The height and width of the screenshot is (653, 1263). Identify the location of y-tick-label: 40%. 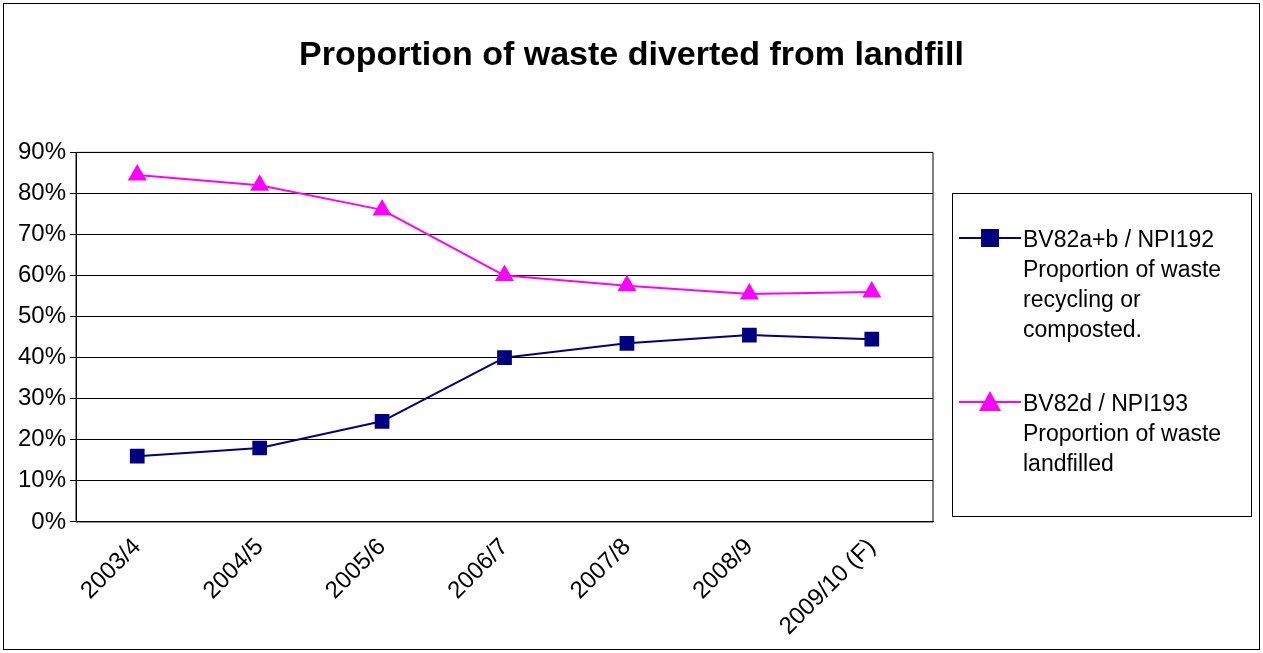
(42, 356).